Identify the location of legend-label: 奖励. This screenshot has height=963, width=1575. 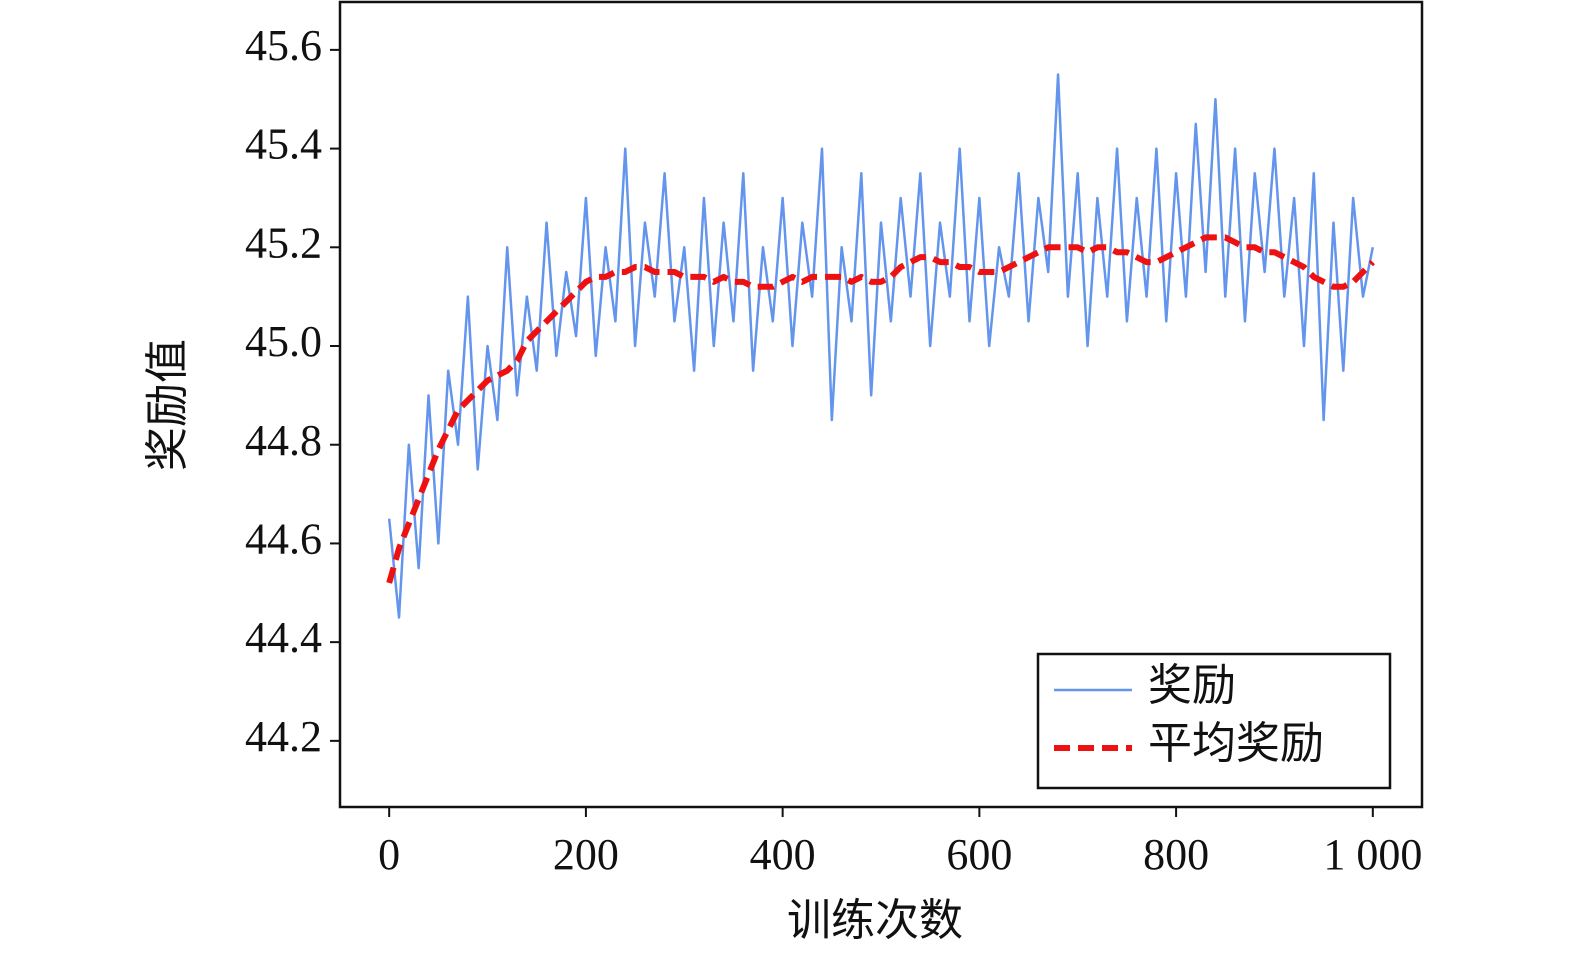
(1192, 685).